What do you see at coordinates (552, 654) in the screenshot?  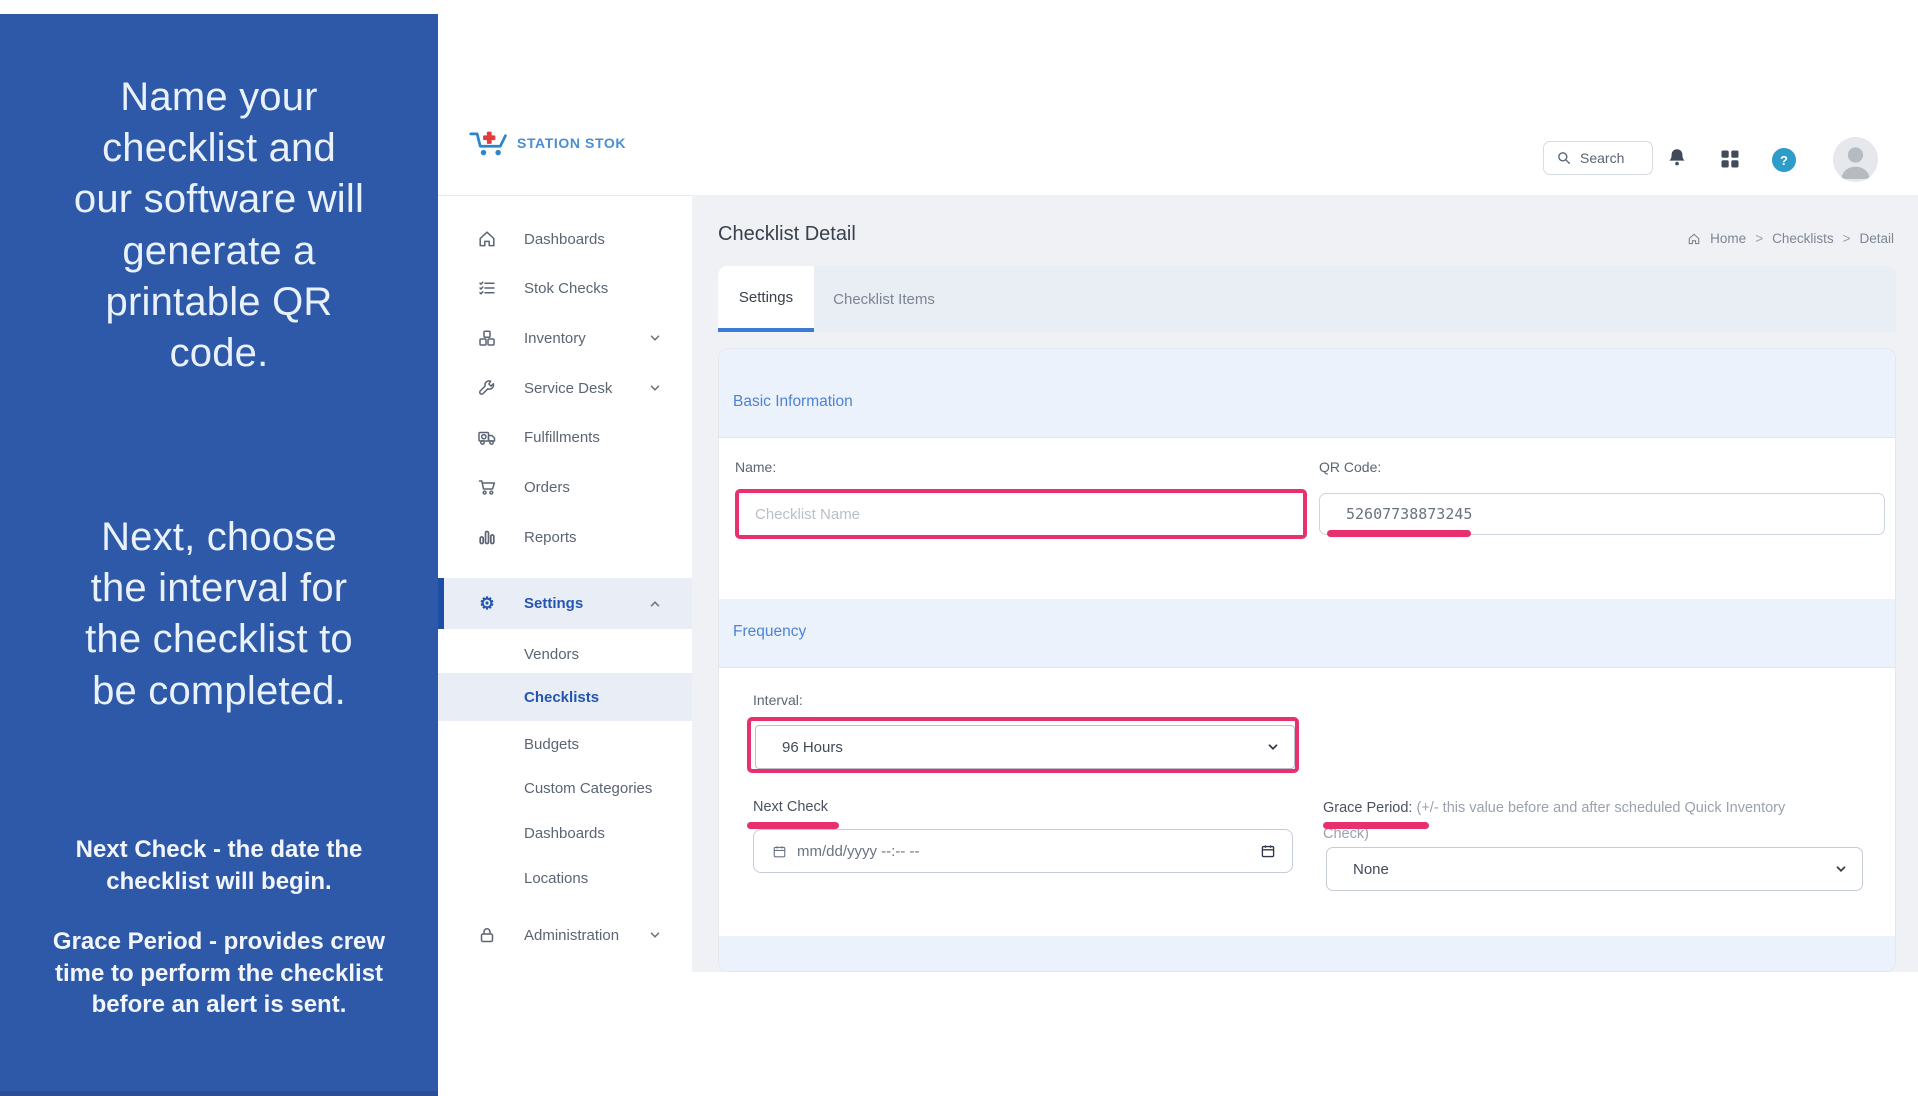 I see `sidebar-subitem-label: Vendors` at bounding box center [552, 654].